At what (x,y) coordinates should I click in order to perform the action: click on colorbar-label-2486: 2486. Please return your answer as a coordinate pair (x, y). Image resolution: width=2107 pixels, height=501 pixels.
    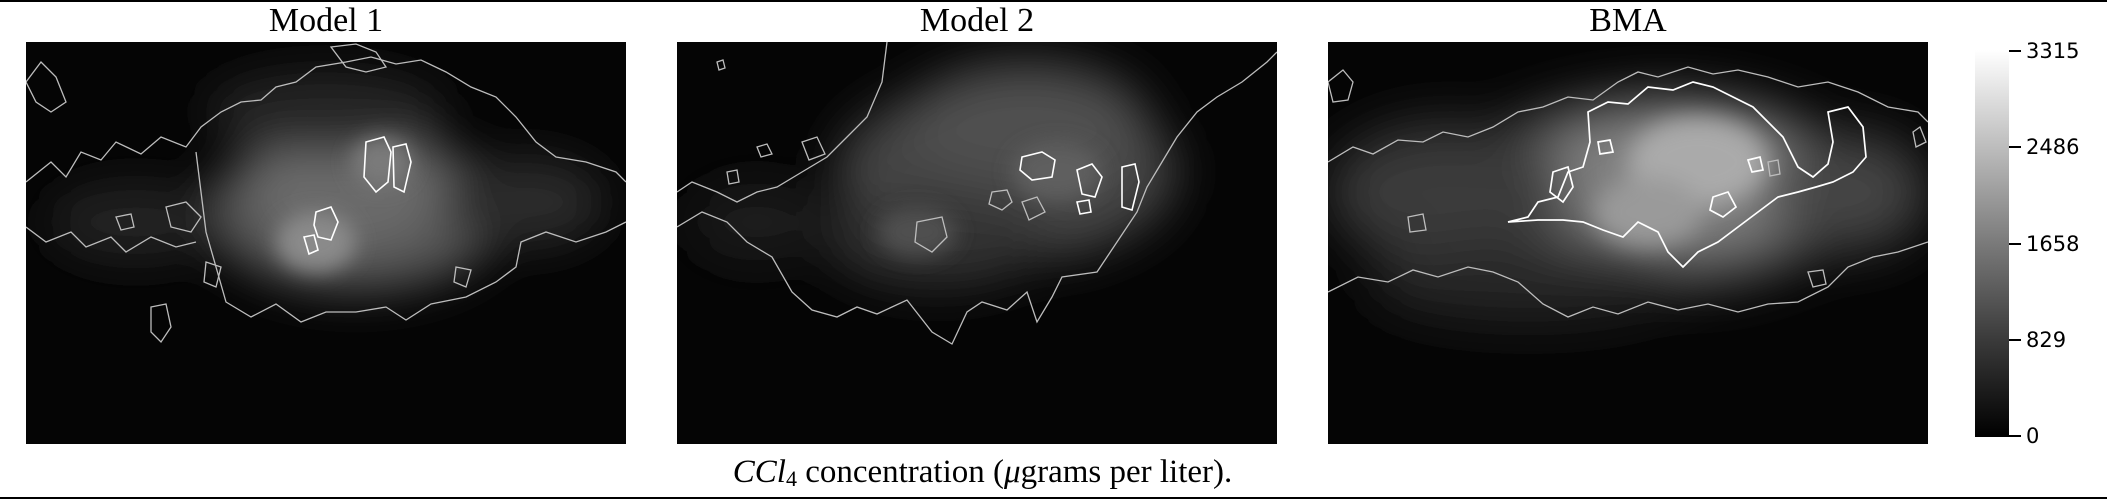
    Looking at the image, I should click on (2053, 147).